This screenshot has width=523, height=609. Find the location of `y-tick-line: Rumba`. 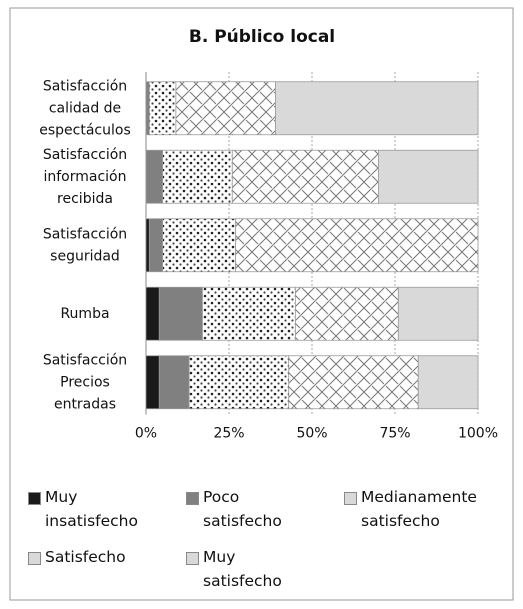

y-tick-line: Rumba is located at coordinates (84, 314).